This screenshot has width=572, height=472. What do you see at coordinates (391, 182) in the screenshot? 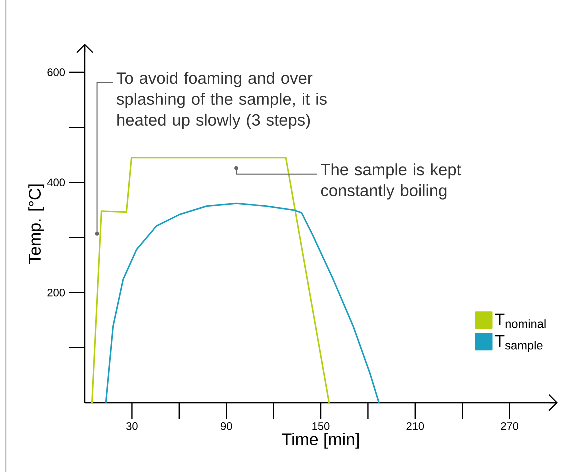
I see `annotation: The sample is kept constantly boiling` at bounding box center [391, 182].